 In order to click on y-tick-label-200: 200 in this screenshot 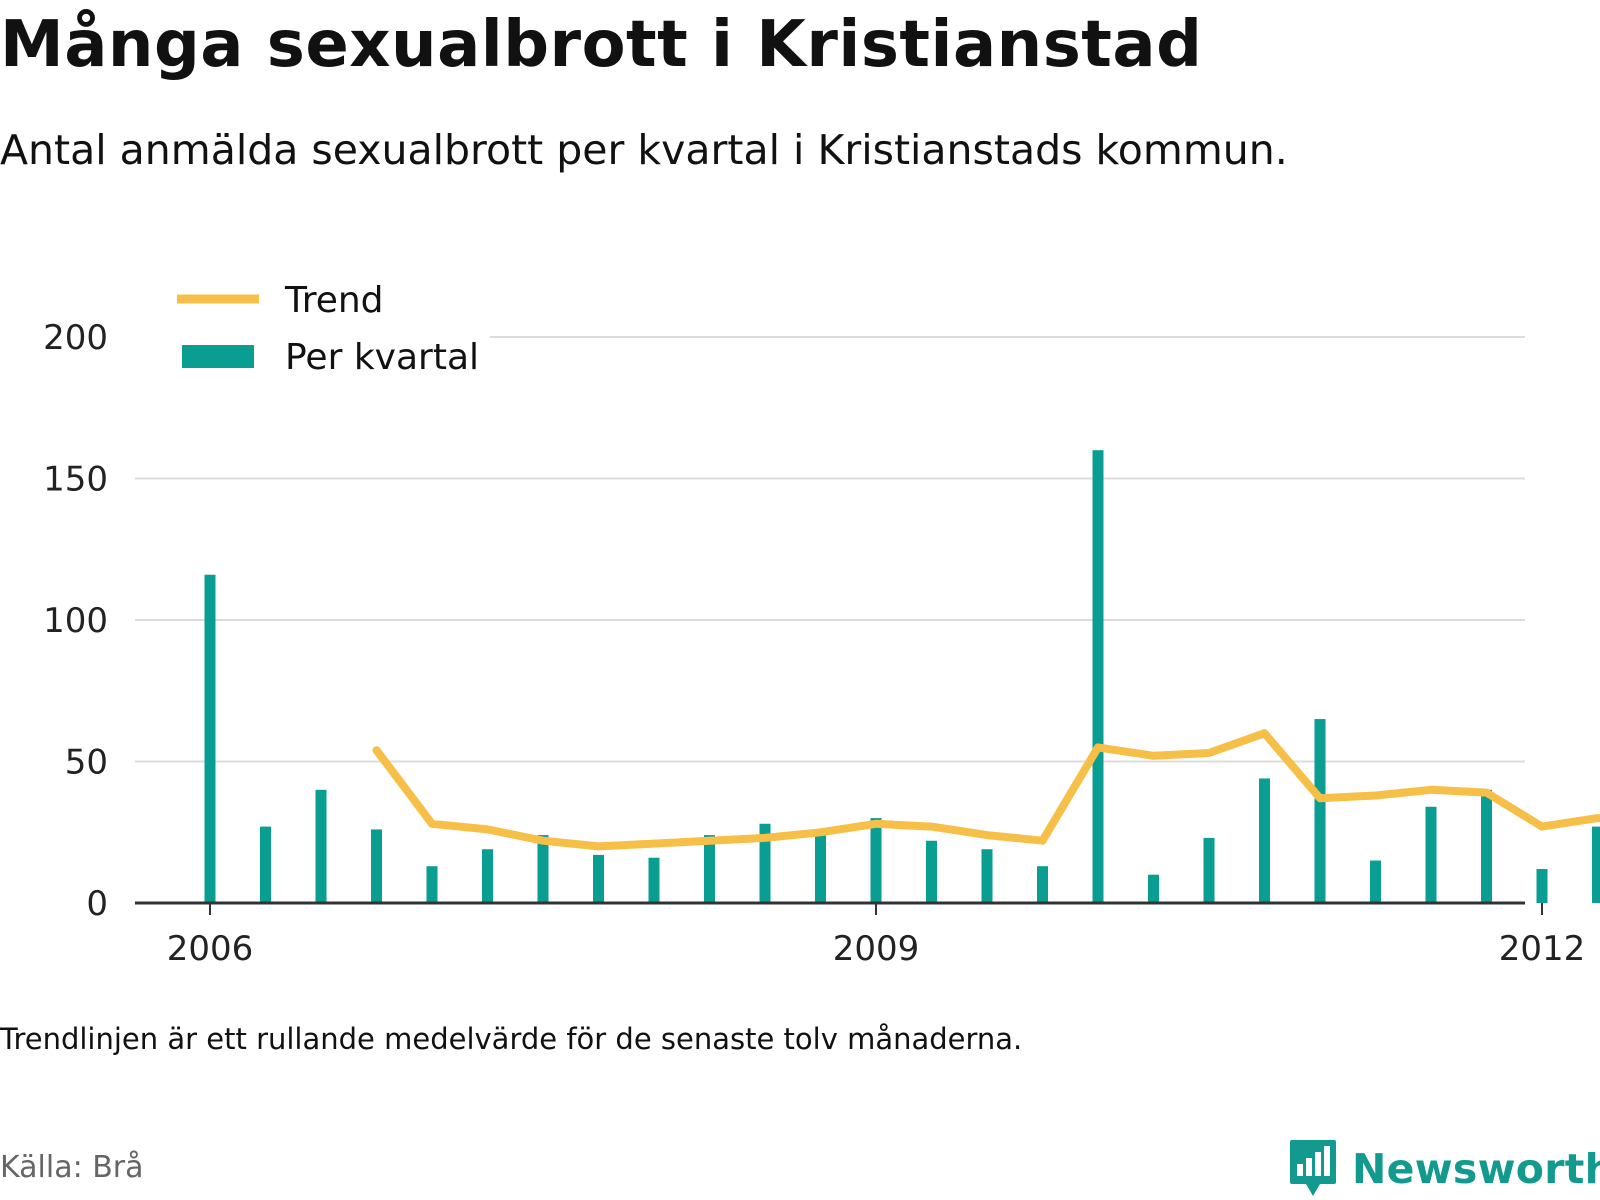, I will do `click(75, 338)`.